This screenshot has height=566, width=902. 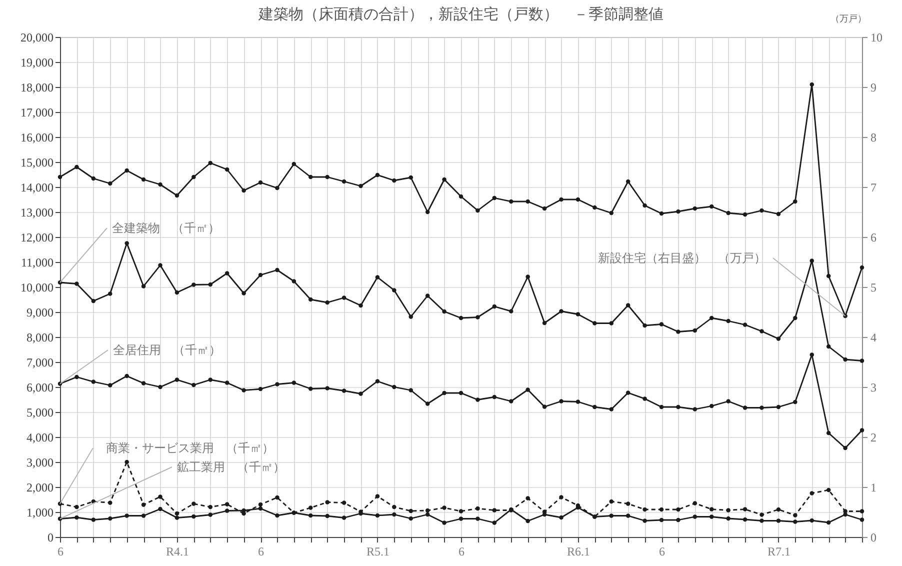 What do you see at coordinates (40, 313) in the screenshot?
I see `y-tick-label: 9,000` at bounding box center [40, 313].